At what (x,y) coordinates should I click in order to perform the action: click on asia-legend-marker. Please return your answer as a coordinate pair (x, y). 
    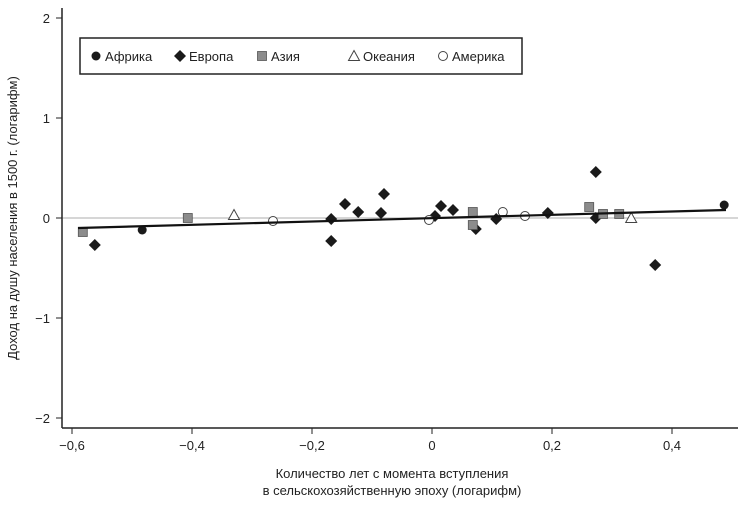
    Looking at the image, I should click on (262, 56).